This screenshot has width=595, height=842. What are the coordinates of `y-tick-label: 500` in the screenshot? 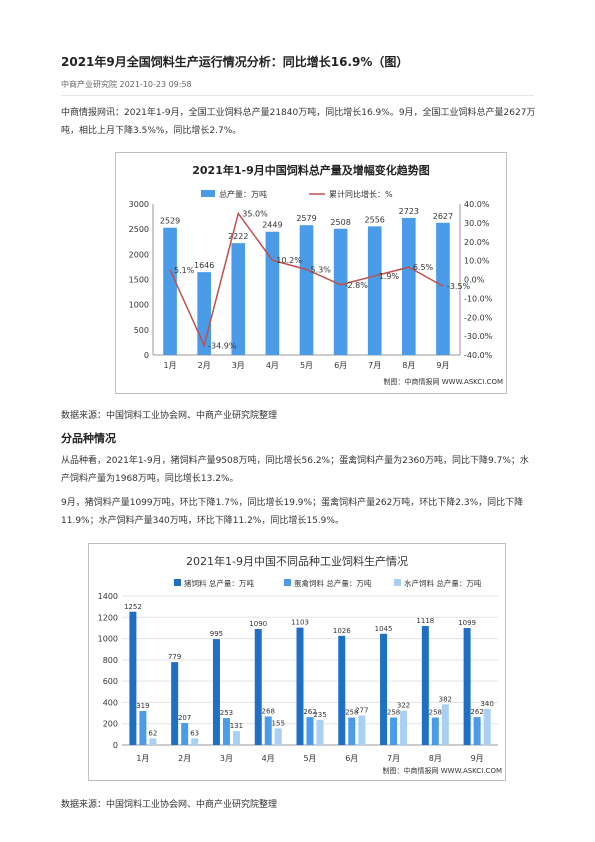 It's located at (141, 330).